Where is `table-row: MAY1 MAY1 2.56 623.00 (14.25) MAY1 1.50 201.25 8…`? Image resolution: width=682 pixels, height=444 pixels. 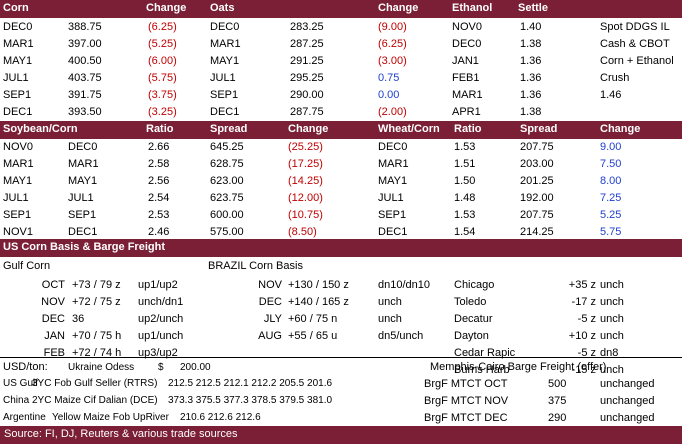 table-row: MAY1 MAY1 2.56 623.00 (14.25) MAY1 1.50 201.25 8… is located at coordinates (341, 182).